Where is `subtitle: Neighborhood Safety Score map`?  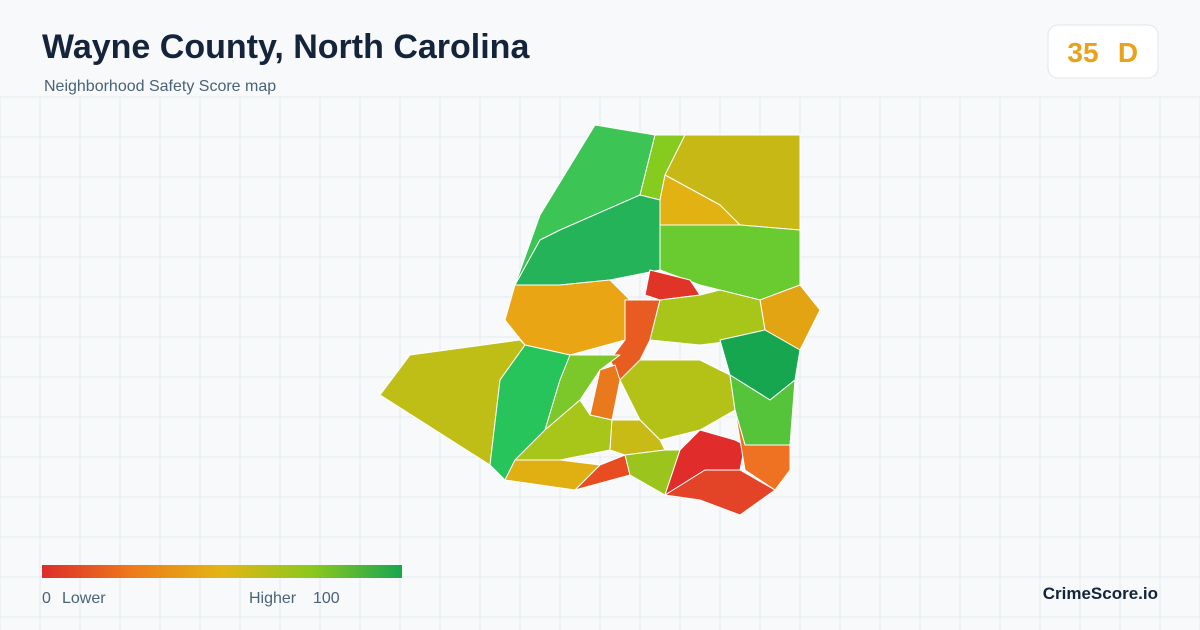
subtitle: Neighborhood Safety Score map is located at coordinates (160, 86).